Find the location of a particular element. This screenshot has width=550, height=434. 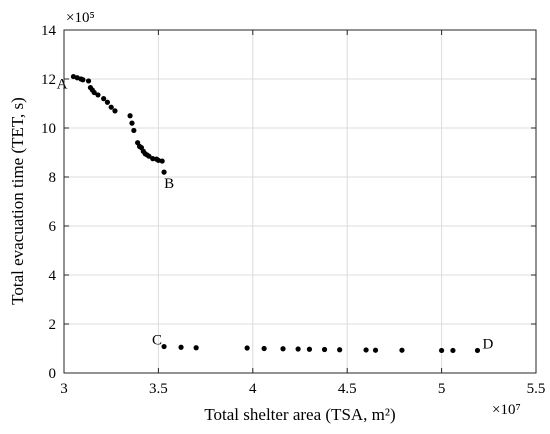

x-exponent-label: ×10⁷ is located at coordinates (506, 410).